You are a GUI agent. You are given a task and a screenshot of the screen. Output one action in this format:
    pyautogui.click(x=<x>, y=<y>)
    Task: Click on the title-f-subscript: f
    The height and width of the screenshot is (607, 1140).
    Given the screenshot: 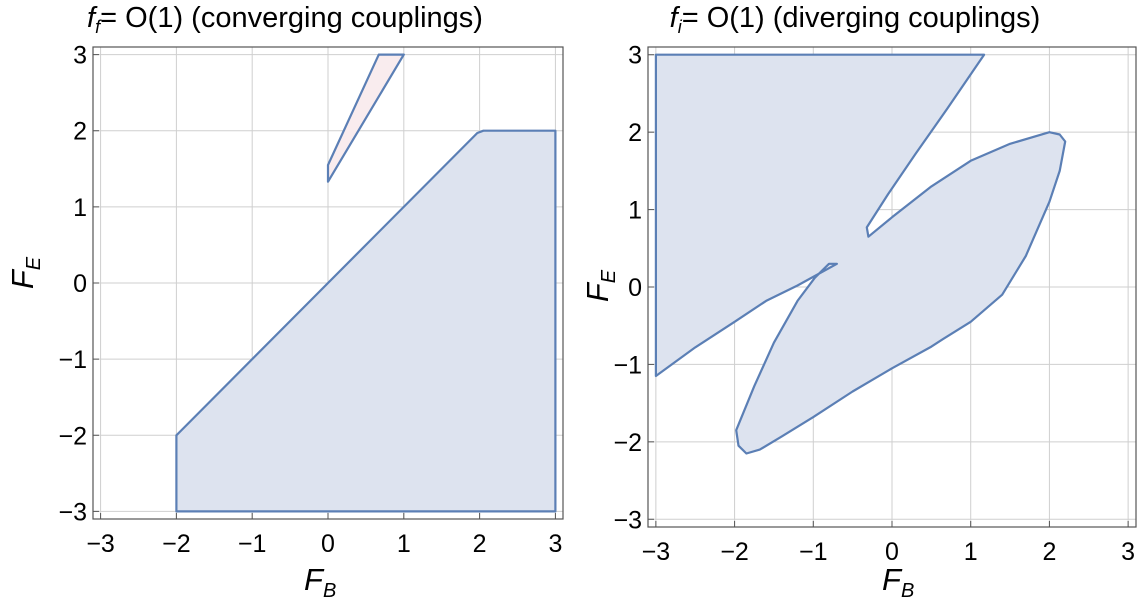 What is the action you would take?
    pyautogui.click(x=98, y=27)
    